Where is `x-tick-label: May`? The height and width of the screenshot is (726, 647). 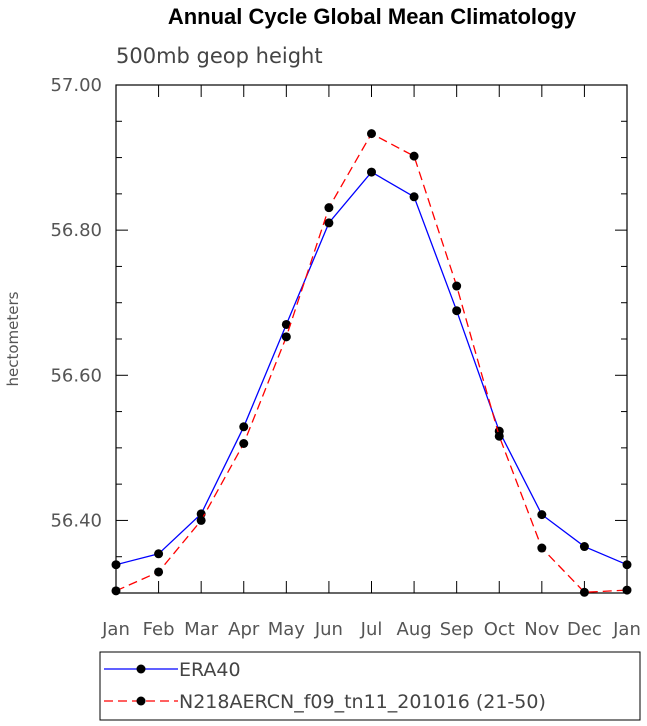 x-tick-label: May is located at coordinates (287, 629).